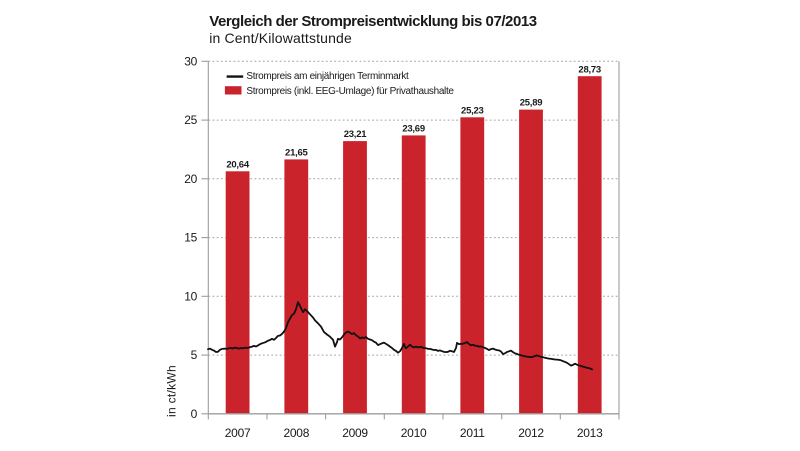 The image size is (800, 451). I want to click on svg-text: 0, so click(194, 414).